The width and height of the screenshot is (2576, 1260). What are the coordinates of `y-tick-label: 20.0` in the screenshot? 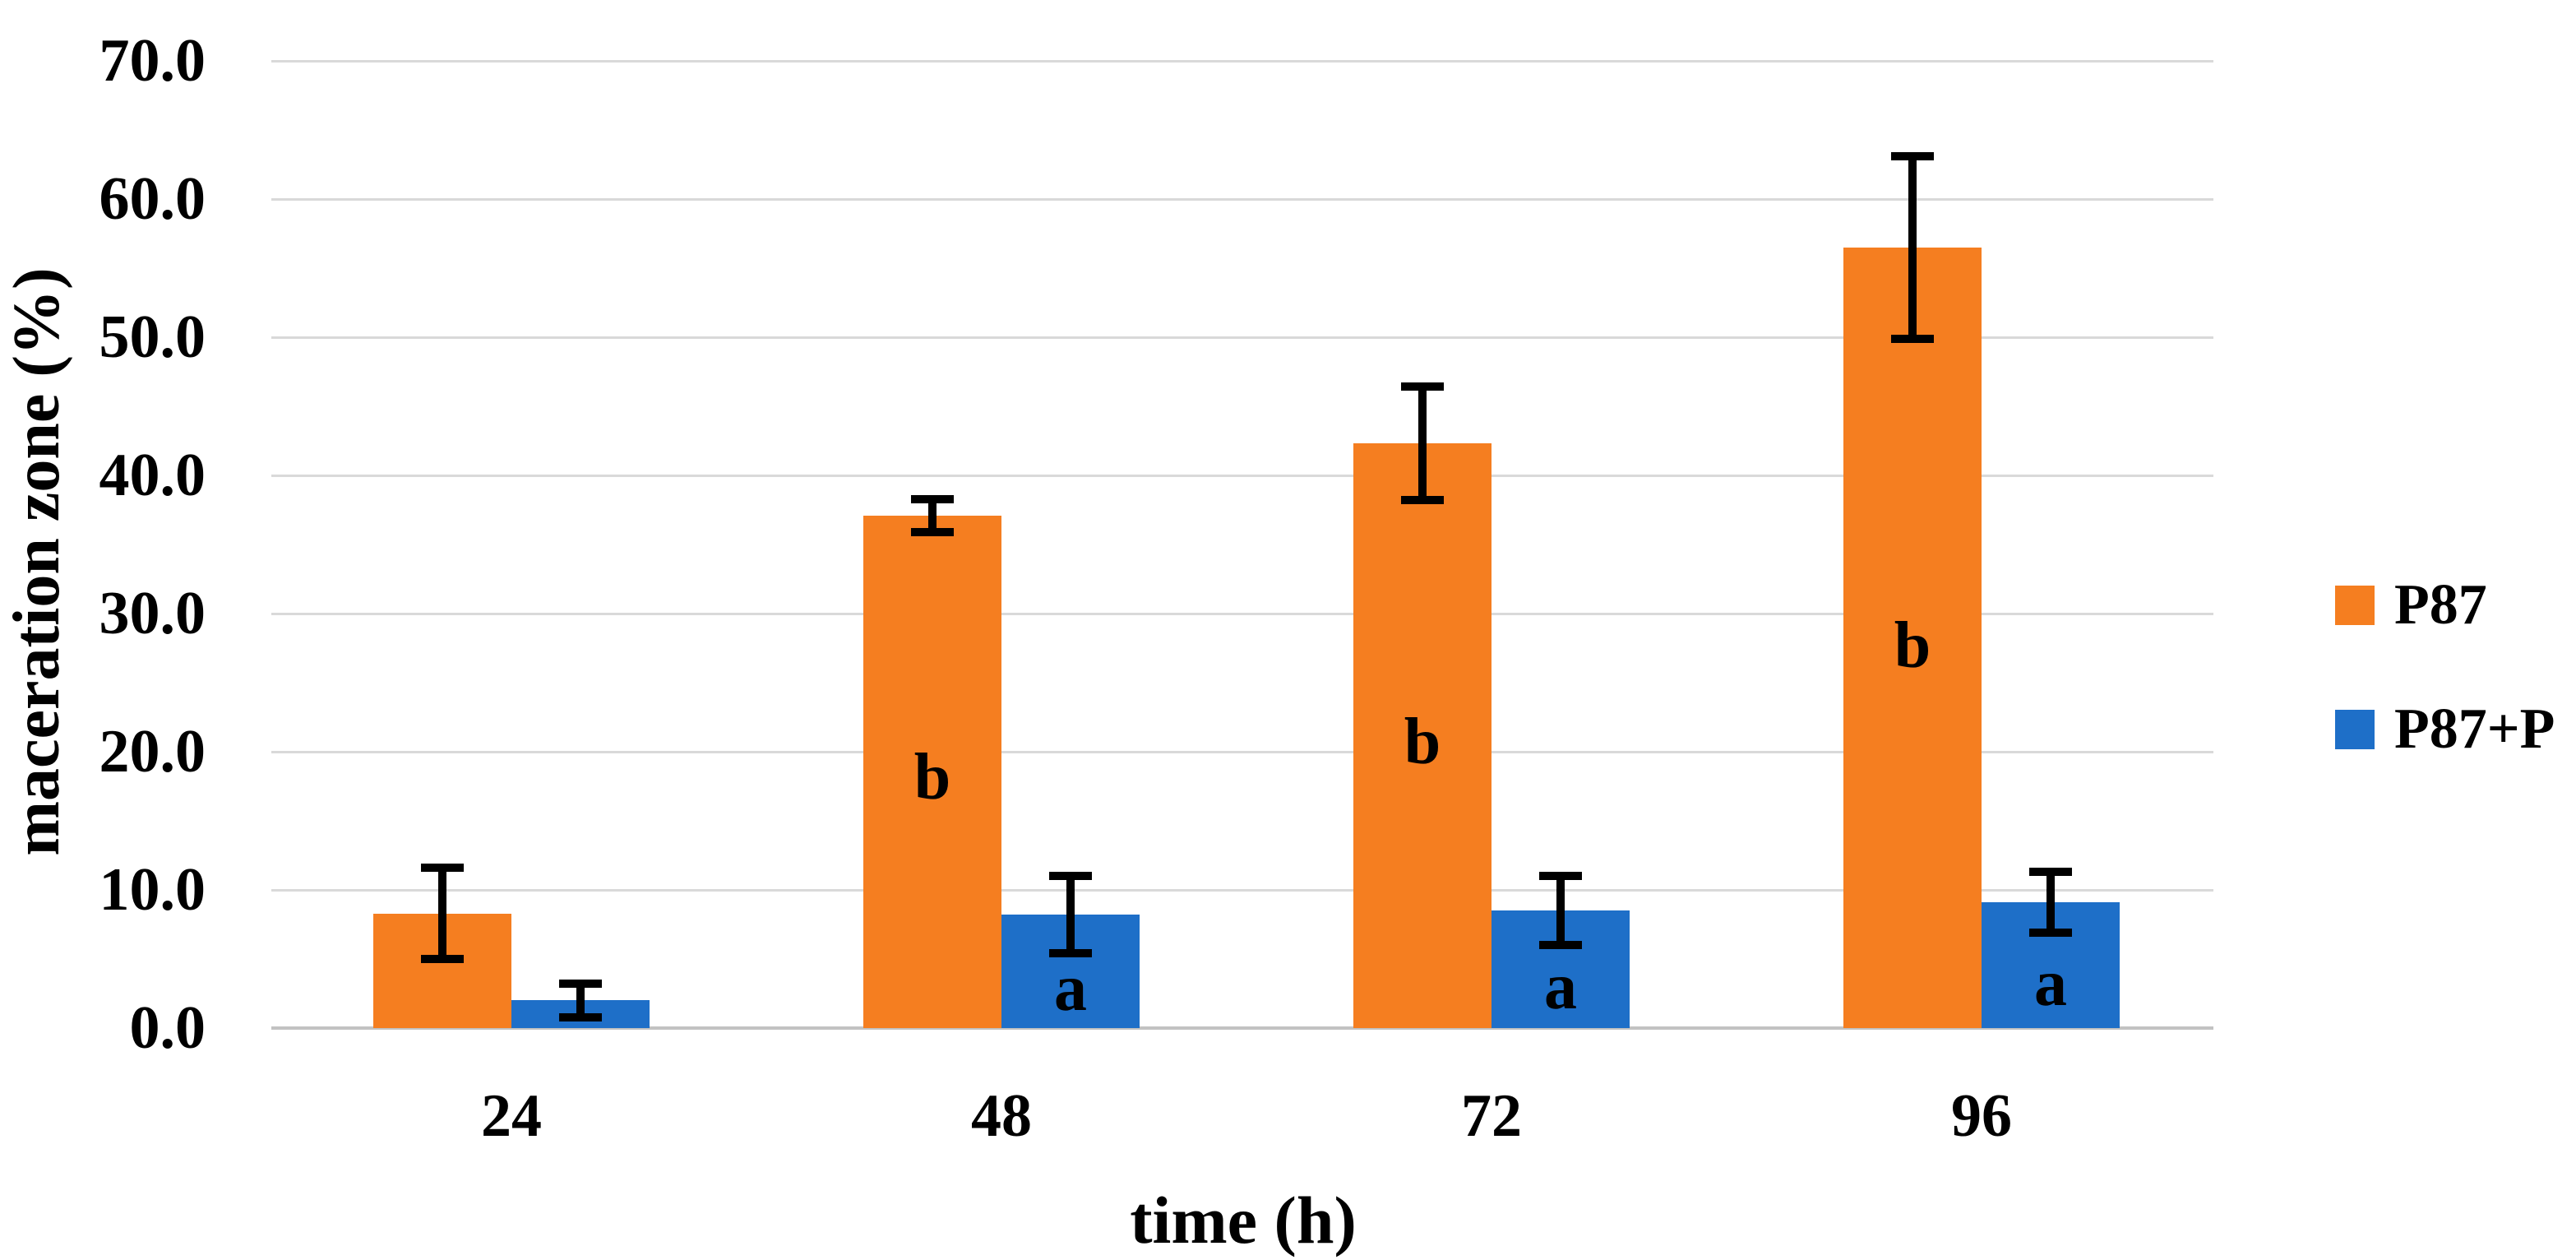 It's located at (152, 751).